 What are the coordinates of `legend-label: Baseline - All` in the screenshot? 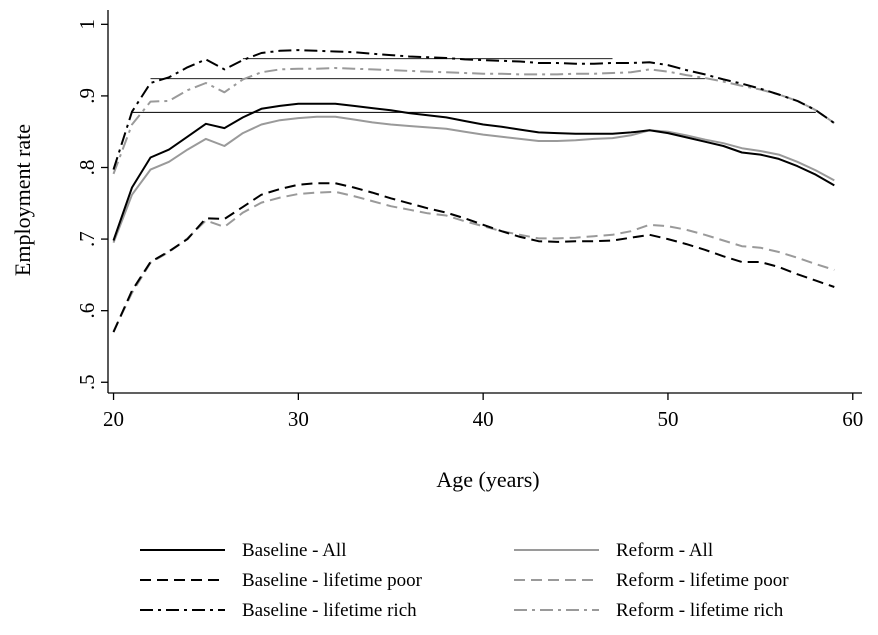 It's located at (294, 550).